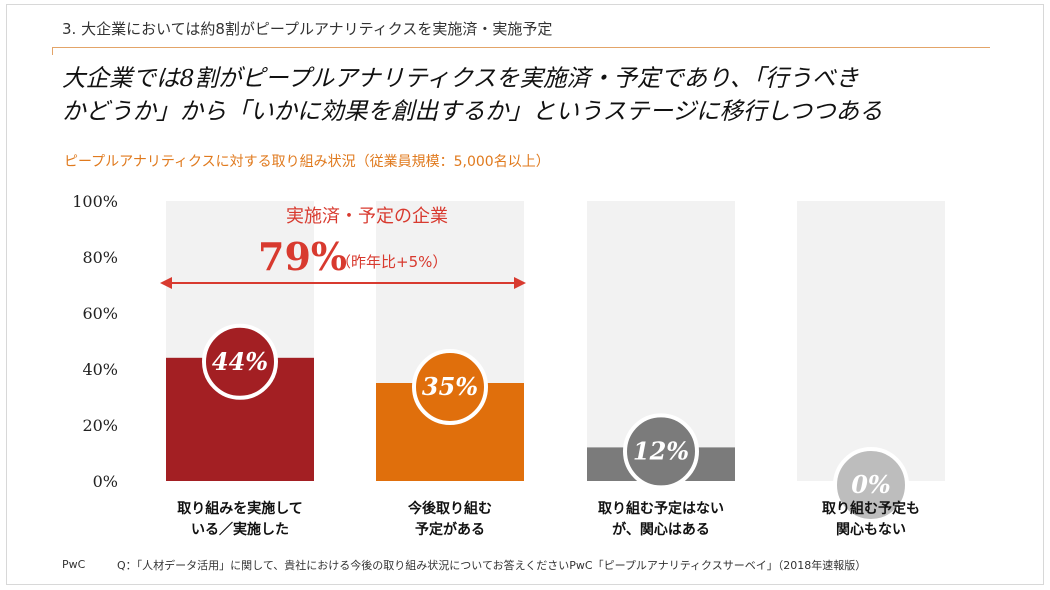  I want to click on footer-source: PwC, so click(74, 564).